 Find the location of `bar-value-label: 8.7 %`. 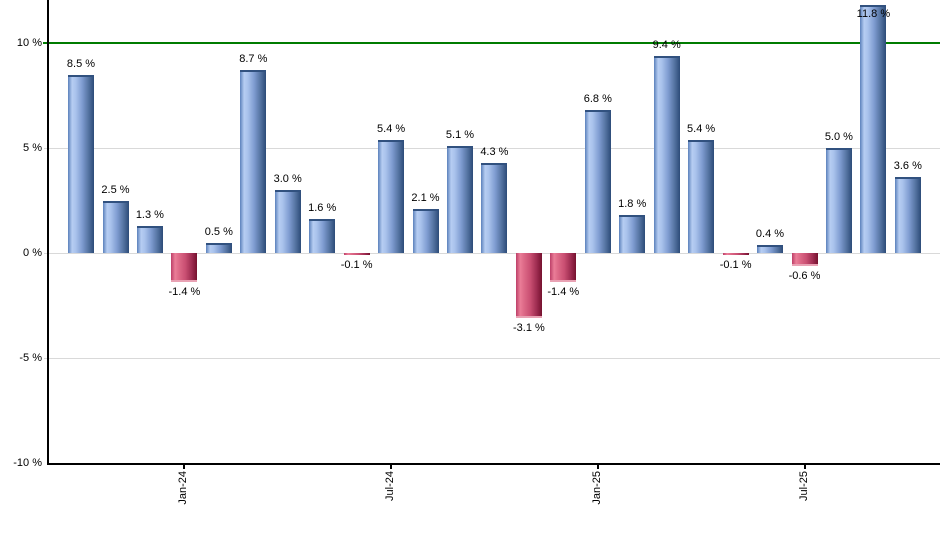

bar-value-label: 8.7 % is located at coordinates (253, 59).